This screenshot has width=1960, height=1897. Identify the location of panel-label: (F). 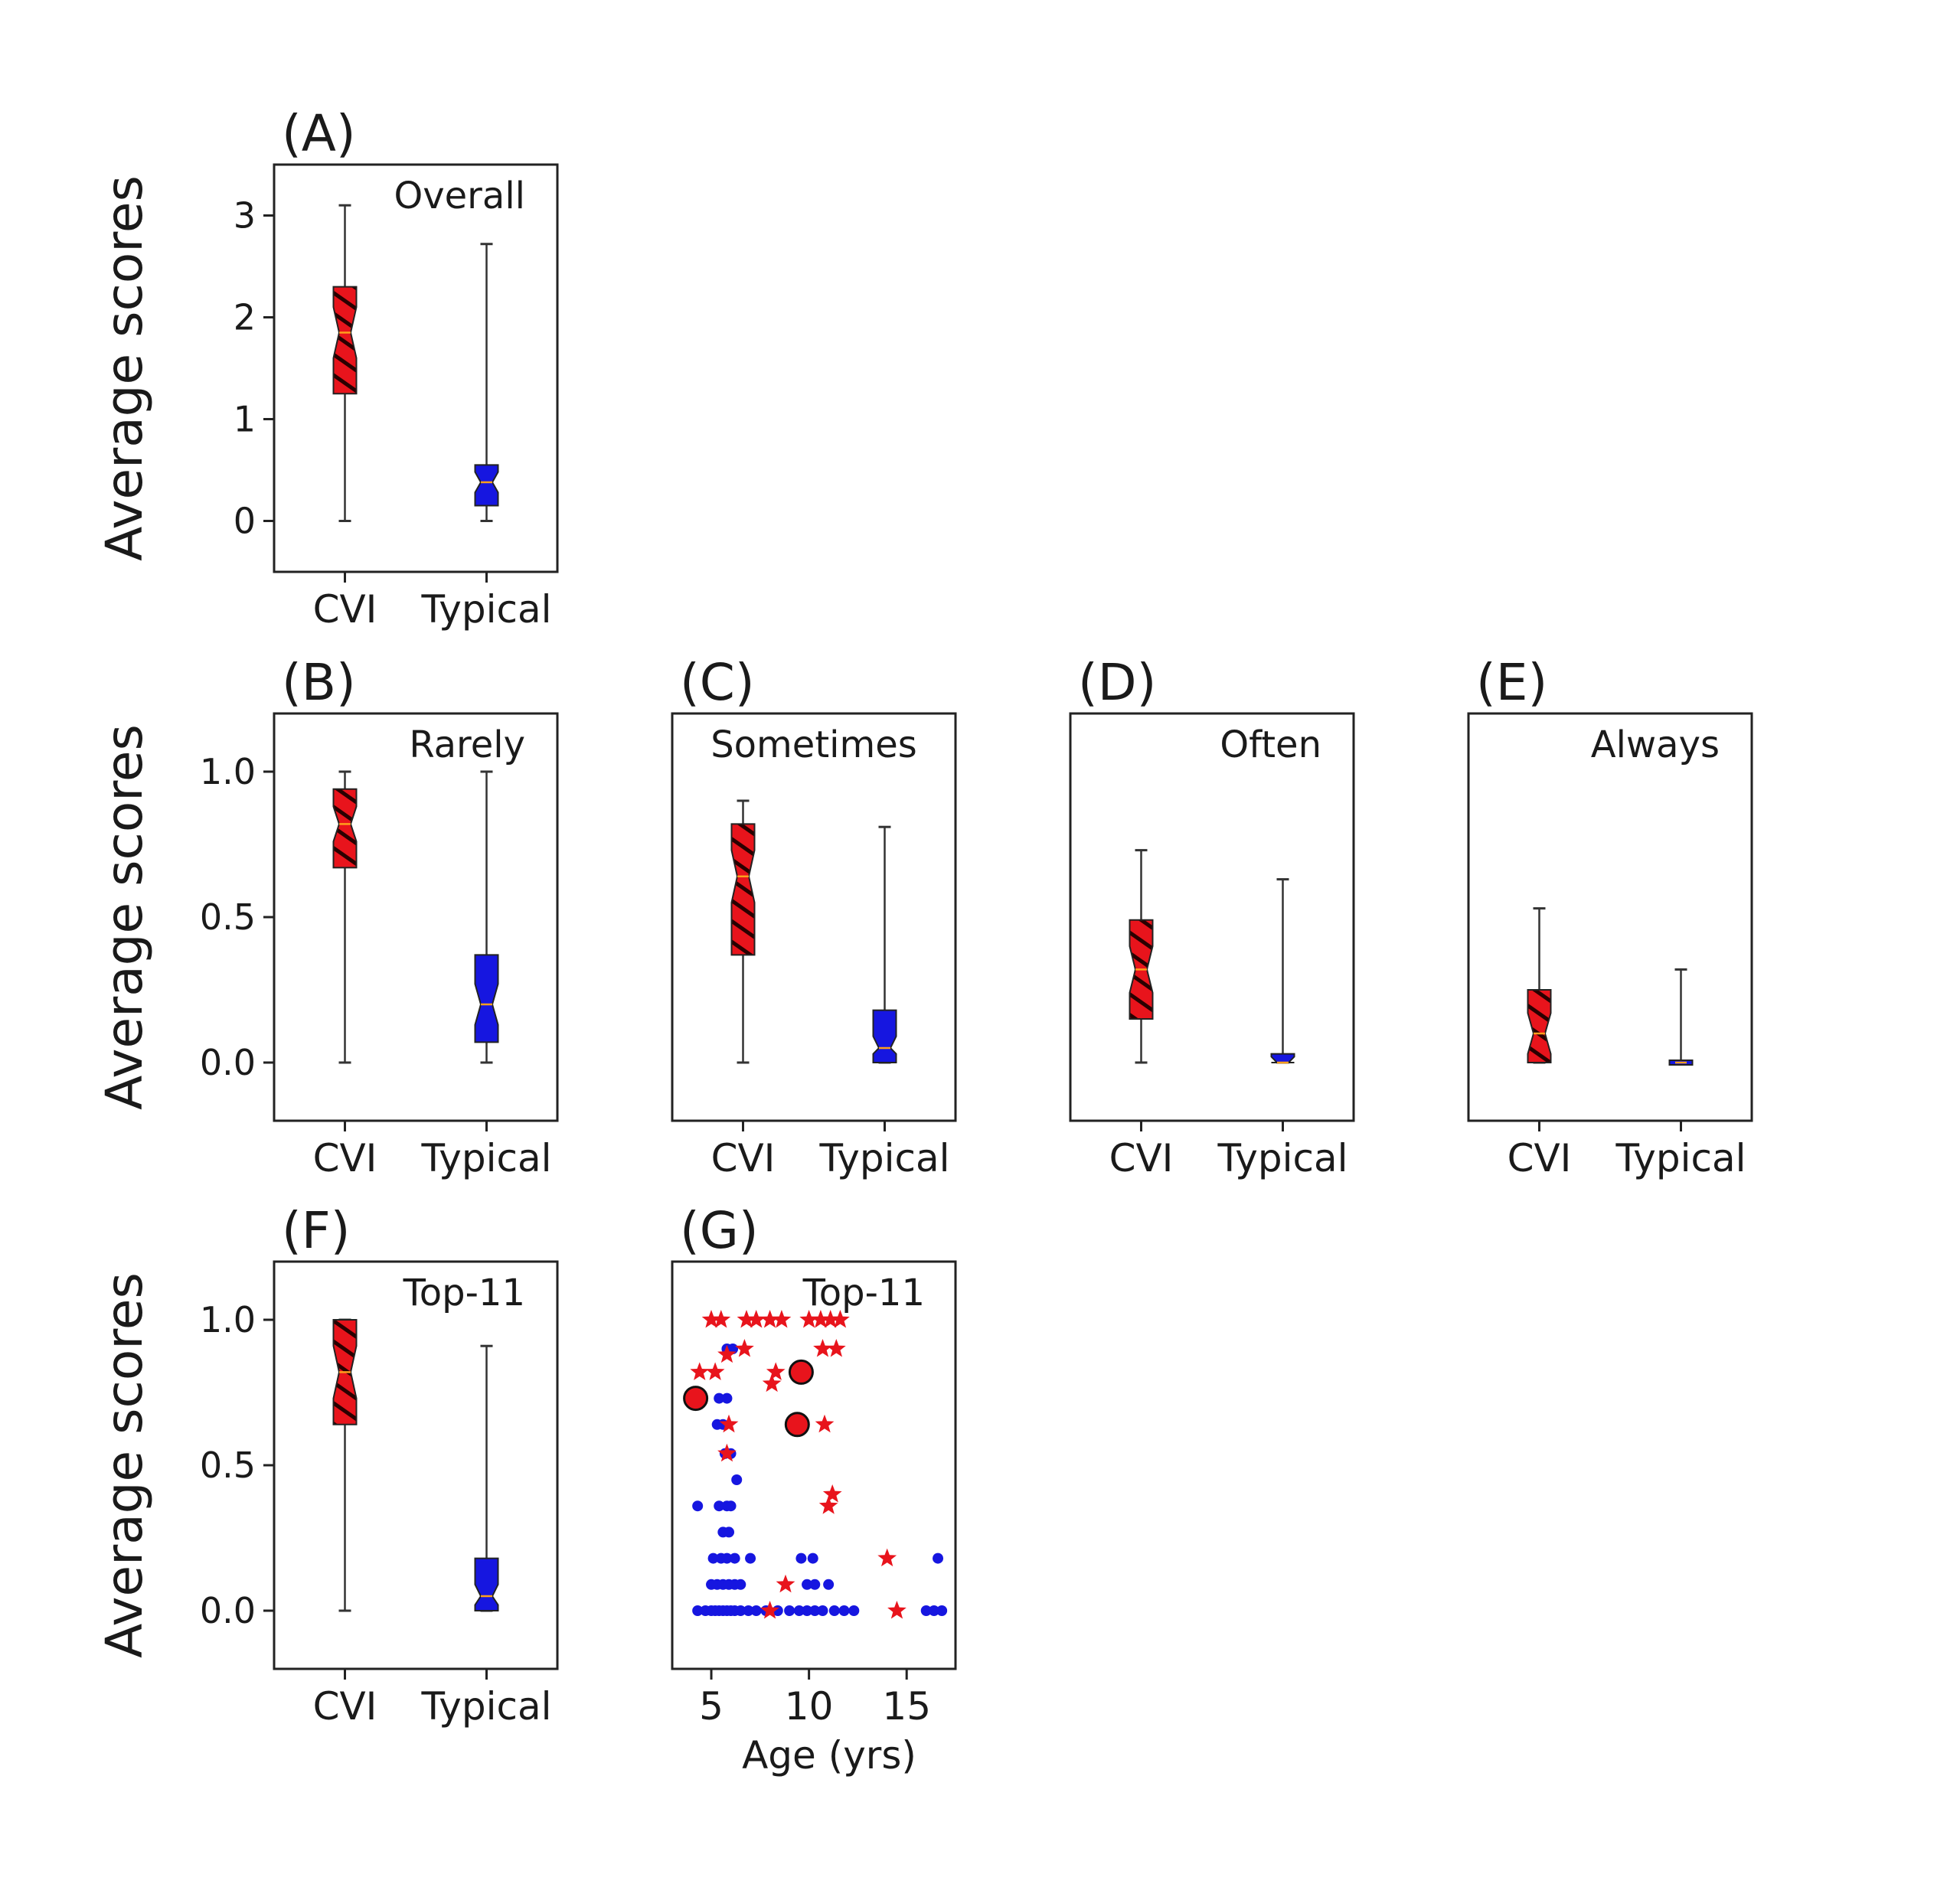
(316, 1231).